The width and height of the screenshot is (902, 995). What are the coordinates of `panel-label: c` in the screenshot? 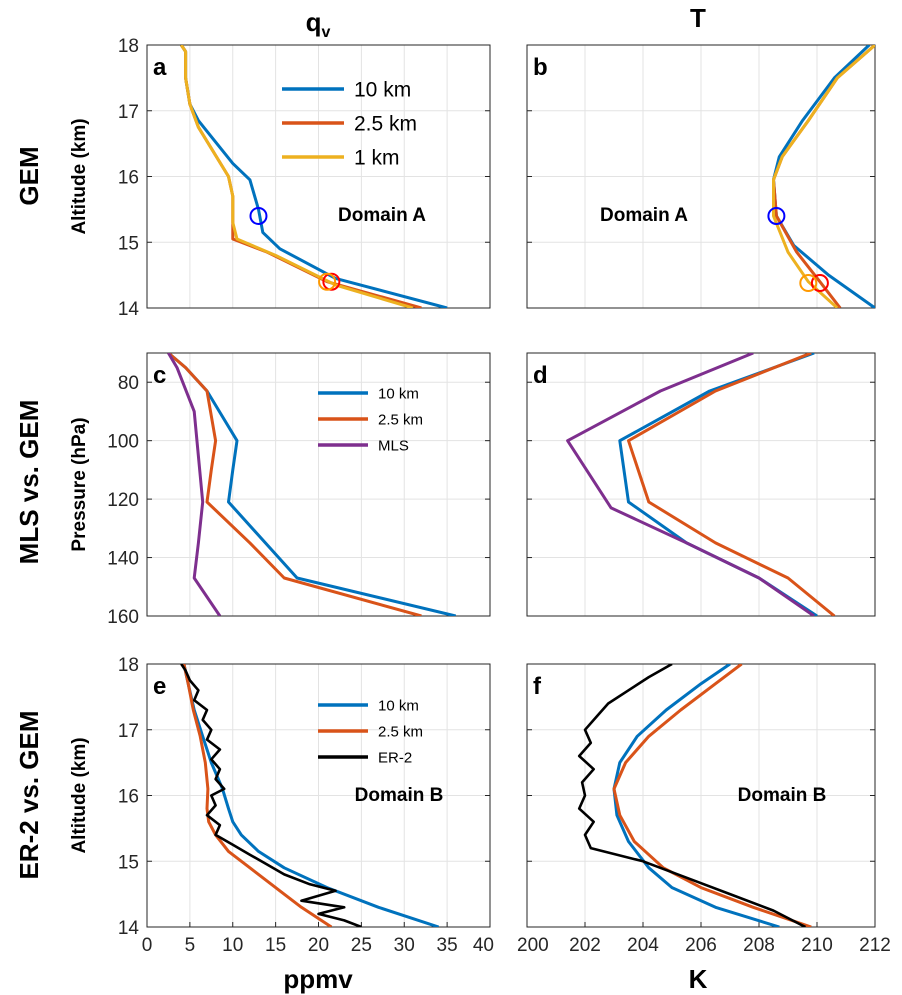 It's located at (159, 375).